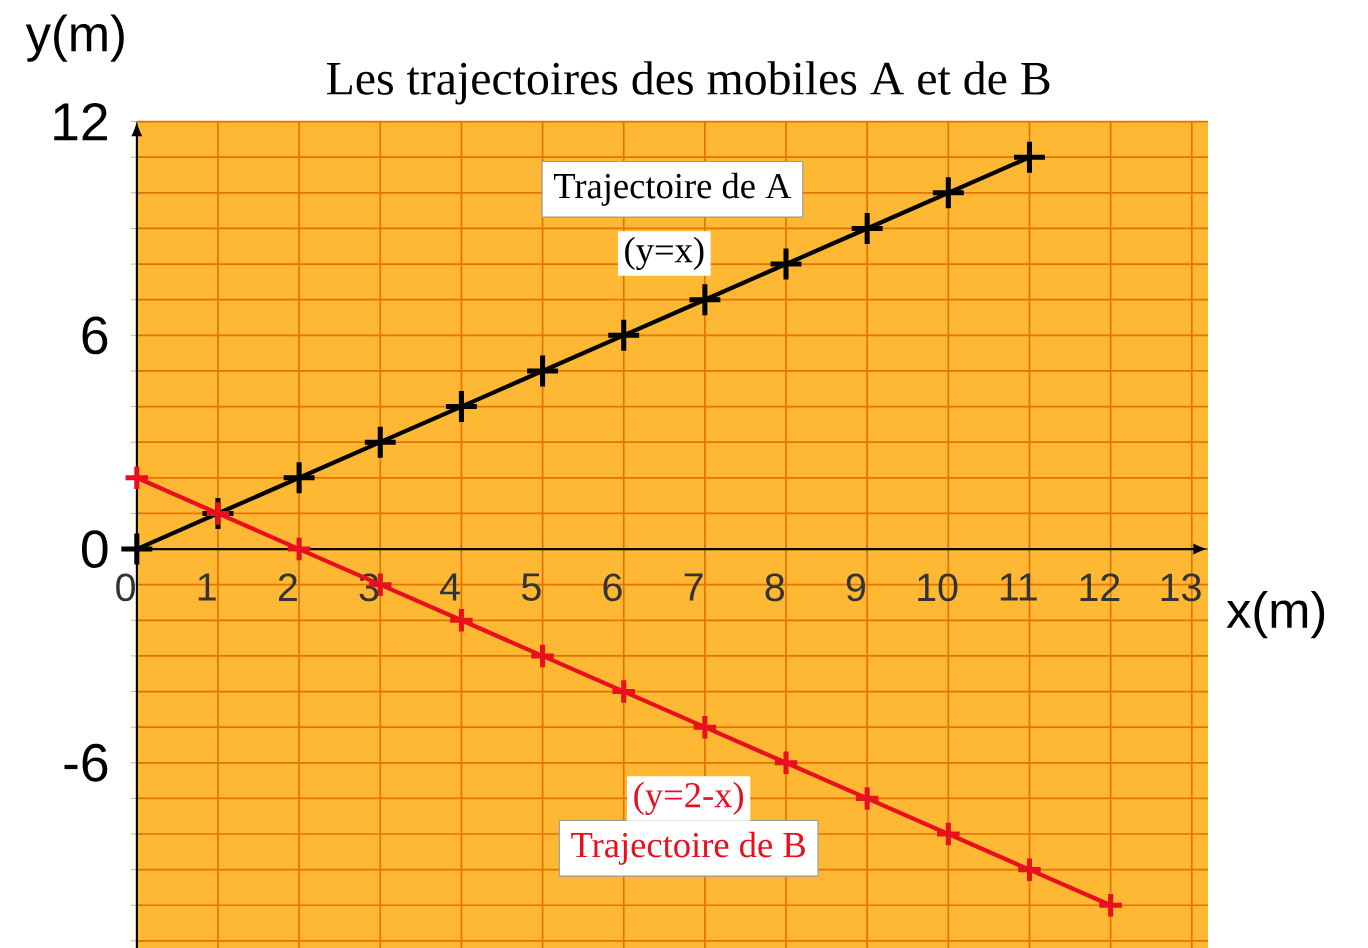 The width and height of the screenshot is (1368, 948). I want to click on y-tick-label: -6, so click(86, 762).